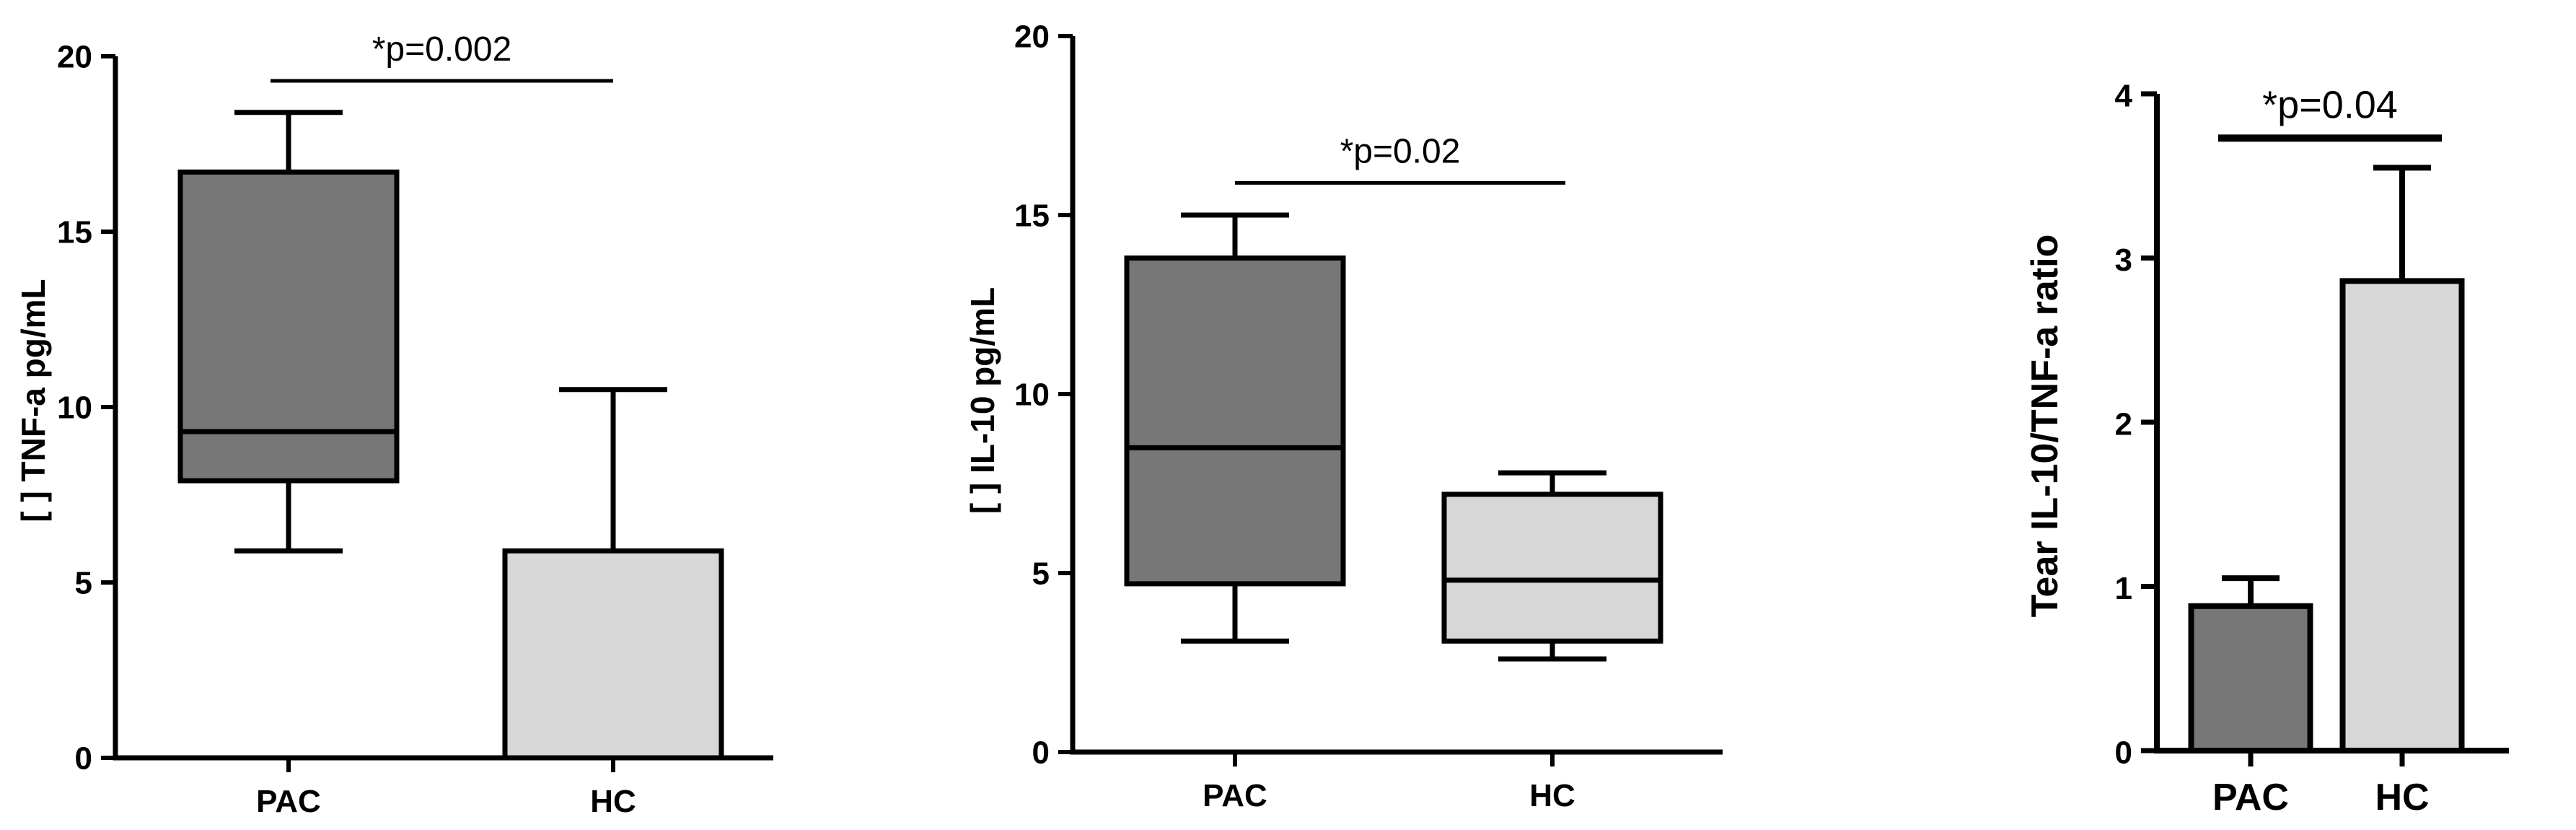  Describe the element at coordinates (2124, 96) in the screenshot. I see `ratio-y-tick-label: 4` at that location.